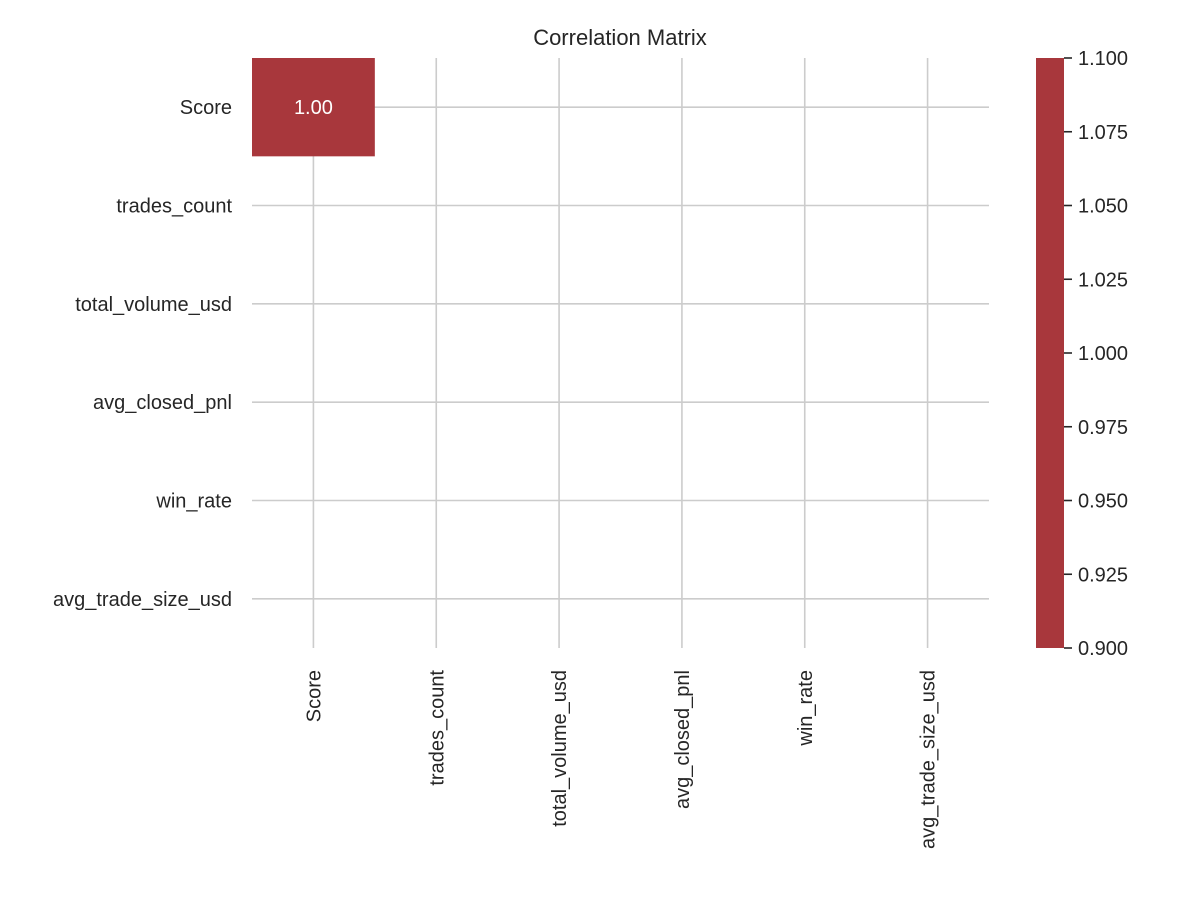 This screenshot has height=900, width=1200. What do you see at coordinates (1103, 133) in the screenshot?
I see `colorbar-tick-label: 1.075` at bounding box center [1103, 133].